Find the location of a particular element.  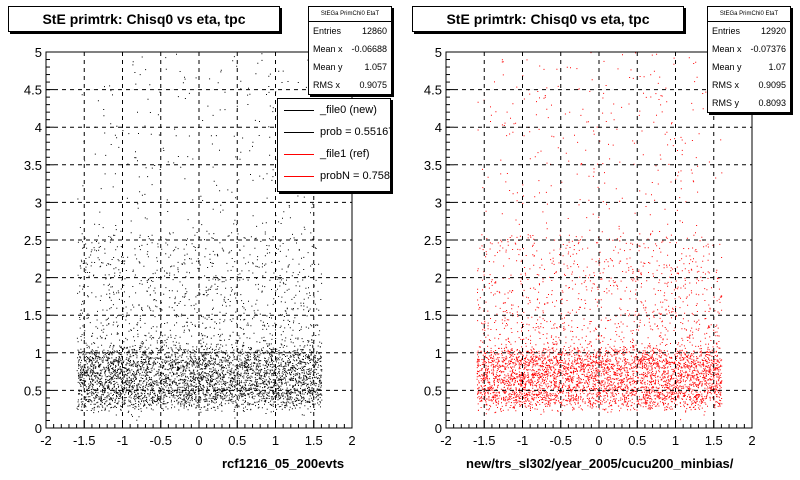

stat-value: -0.06688 is located at coordinates (369, 49).